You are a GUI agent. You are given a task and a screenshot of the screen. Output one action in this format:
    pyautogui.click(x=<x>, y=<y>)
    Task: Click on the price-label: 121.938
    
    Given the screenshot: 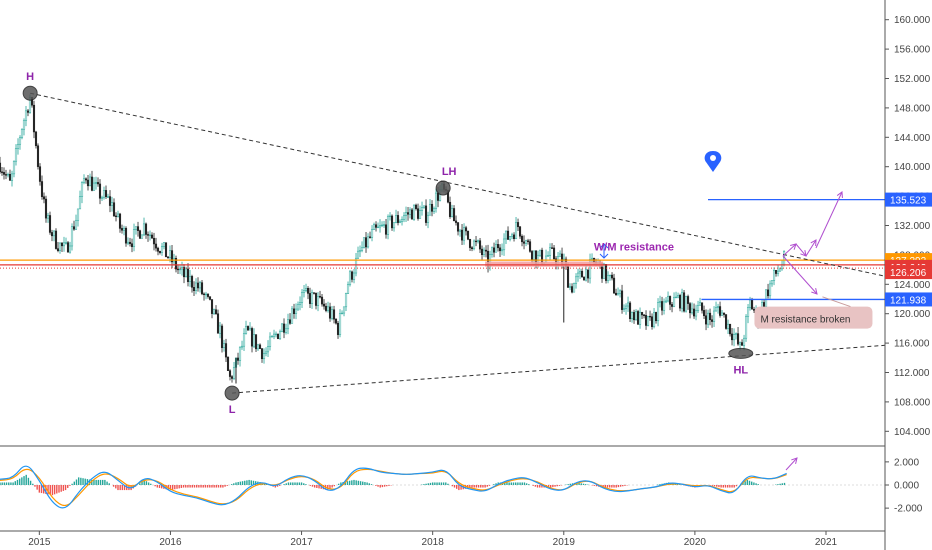 What is the action you would take?
    pyautogui.click(x=908, y=300)
    